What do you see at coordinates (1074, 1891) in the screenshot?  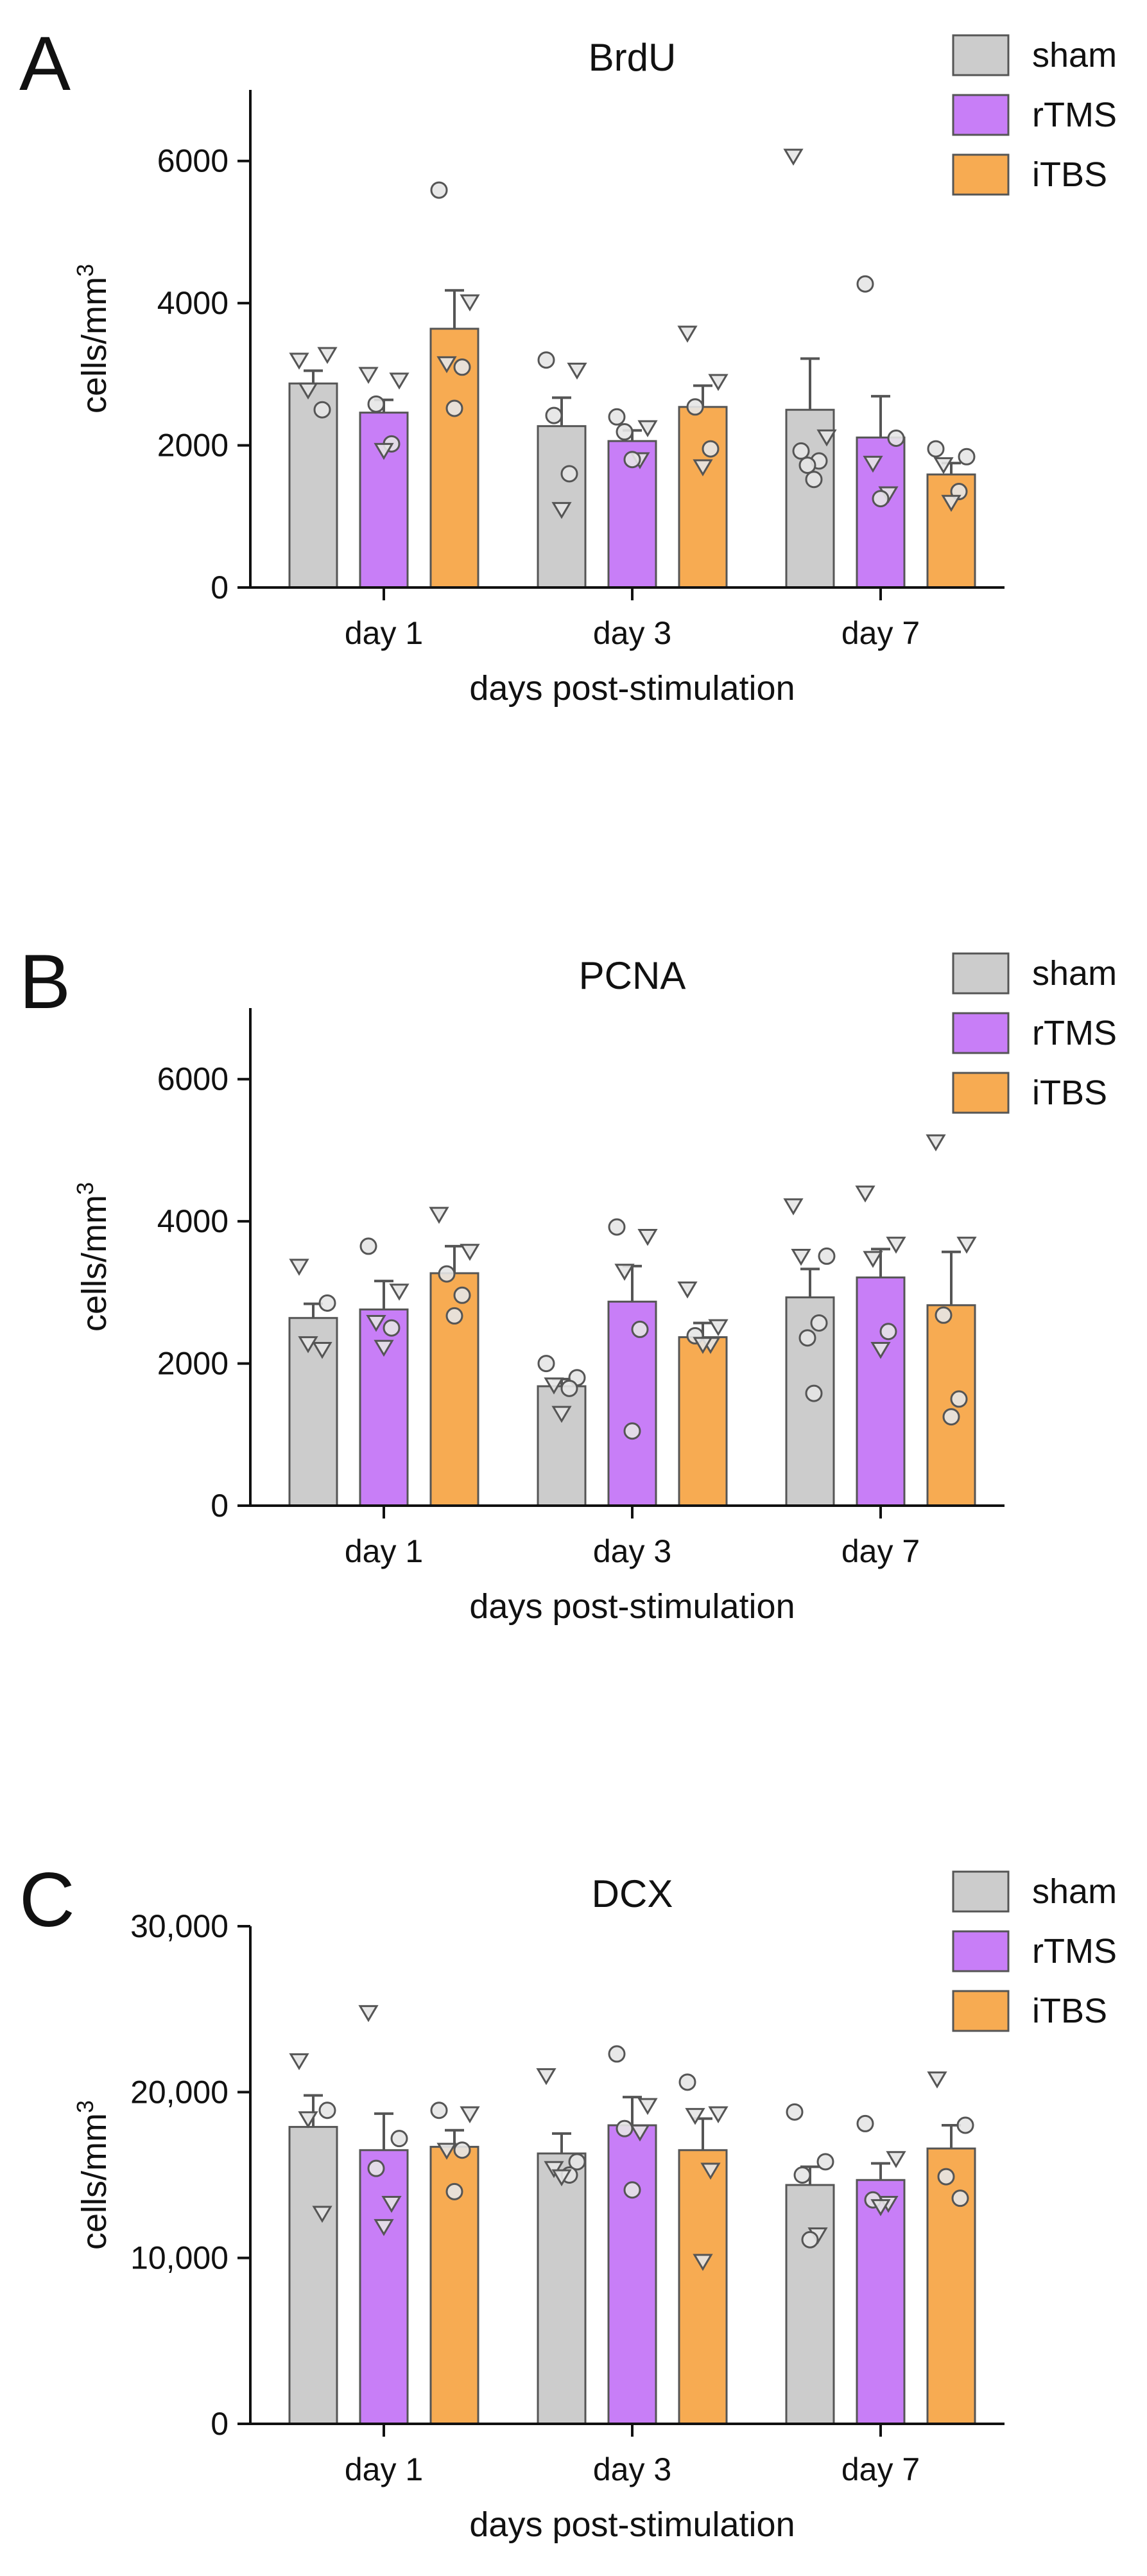 I see `legend-label-sham: sham` at bounding box center [1074, 1891].